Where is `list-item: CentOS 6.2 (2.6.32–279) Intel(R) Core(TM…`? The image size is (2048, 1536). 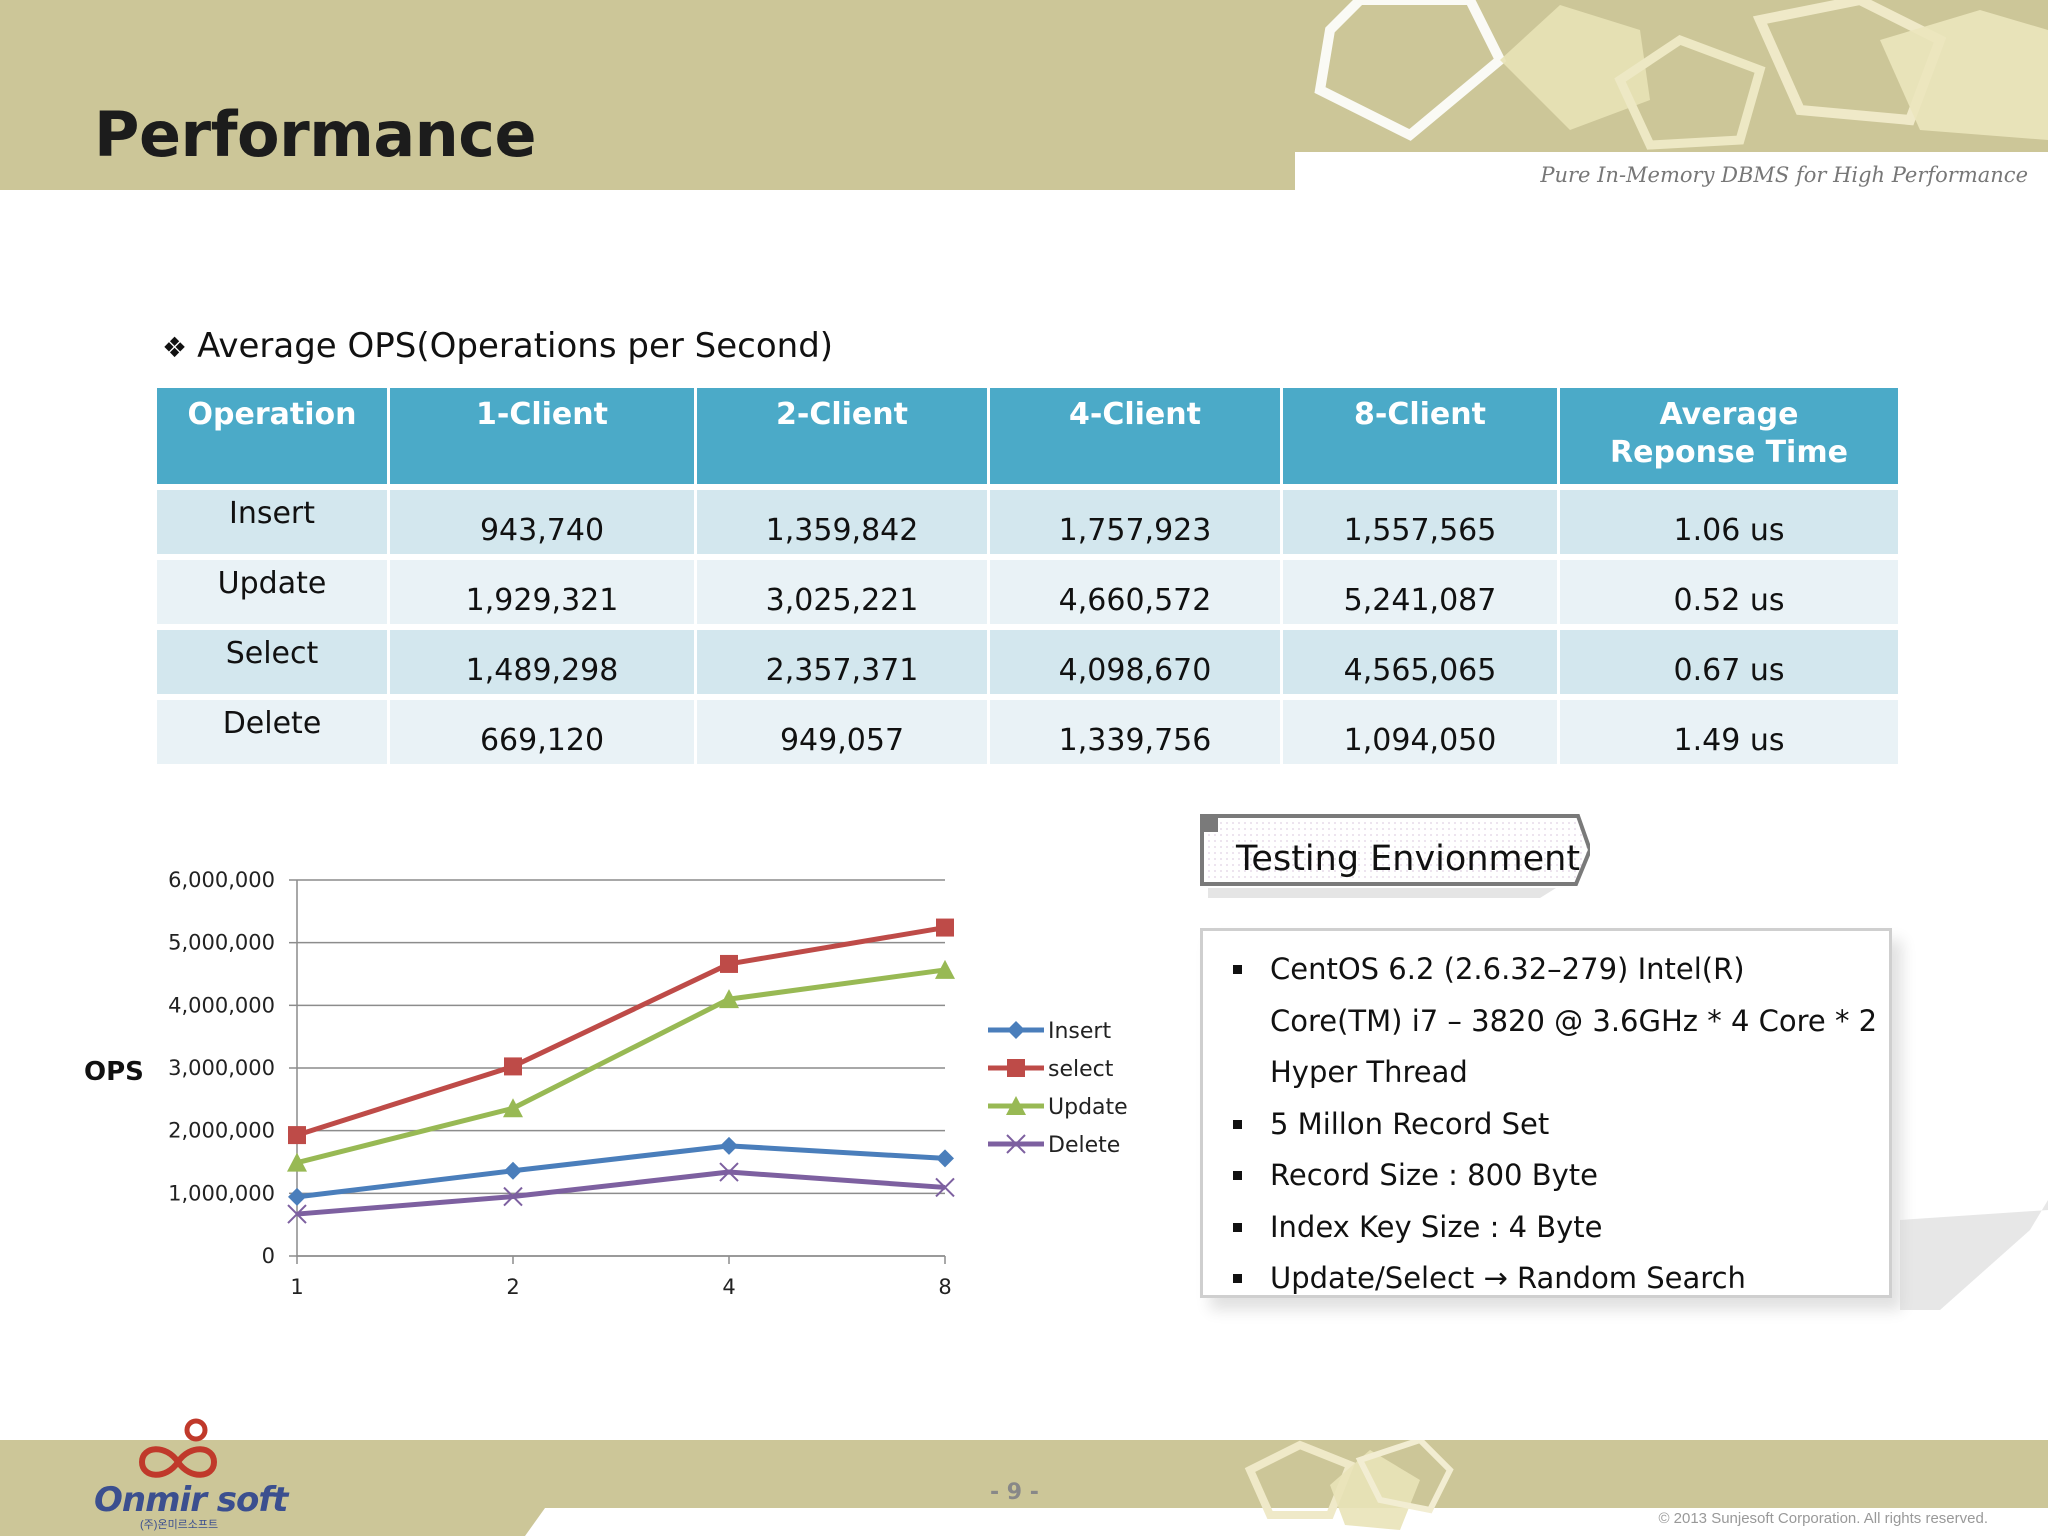 list-item: CentOS 6.2 (2.6.32–279) Intel(R) Core(TM… is located at coordinates (1555, 1021).